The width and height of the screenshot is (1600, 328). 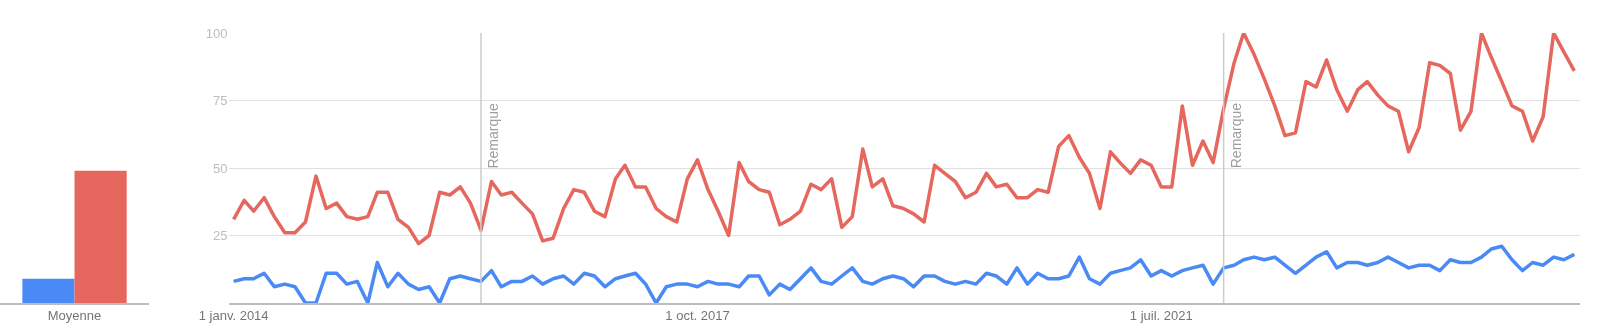 What do you see at coordinates (220, 101) in the screenshot?
I see `y-tick-label: 75` at bounding box center [220, 101].